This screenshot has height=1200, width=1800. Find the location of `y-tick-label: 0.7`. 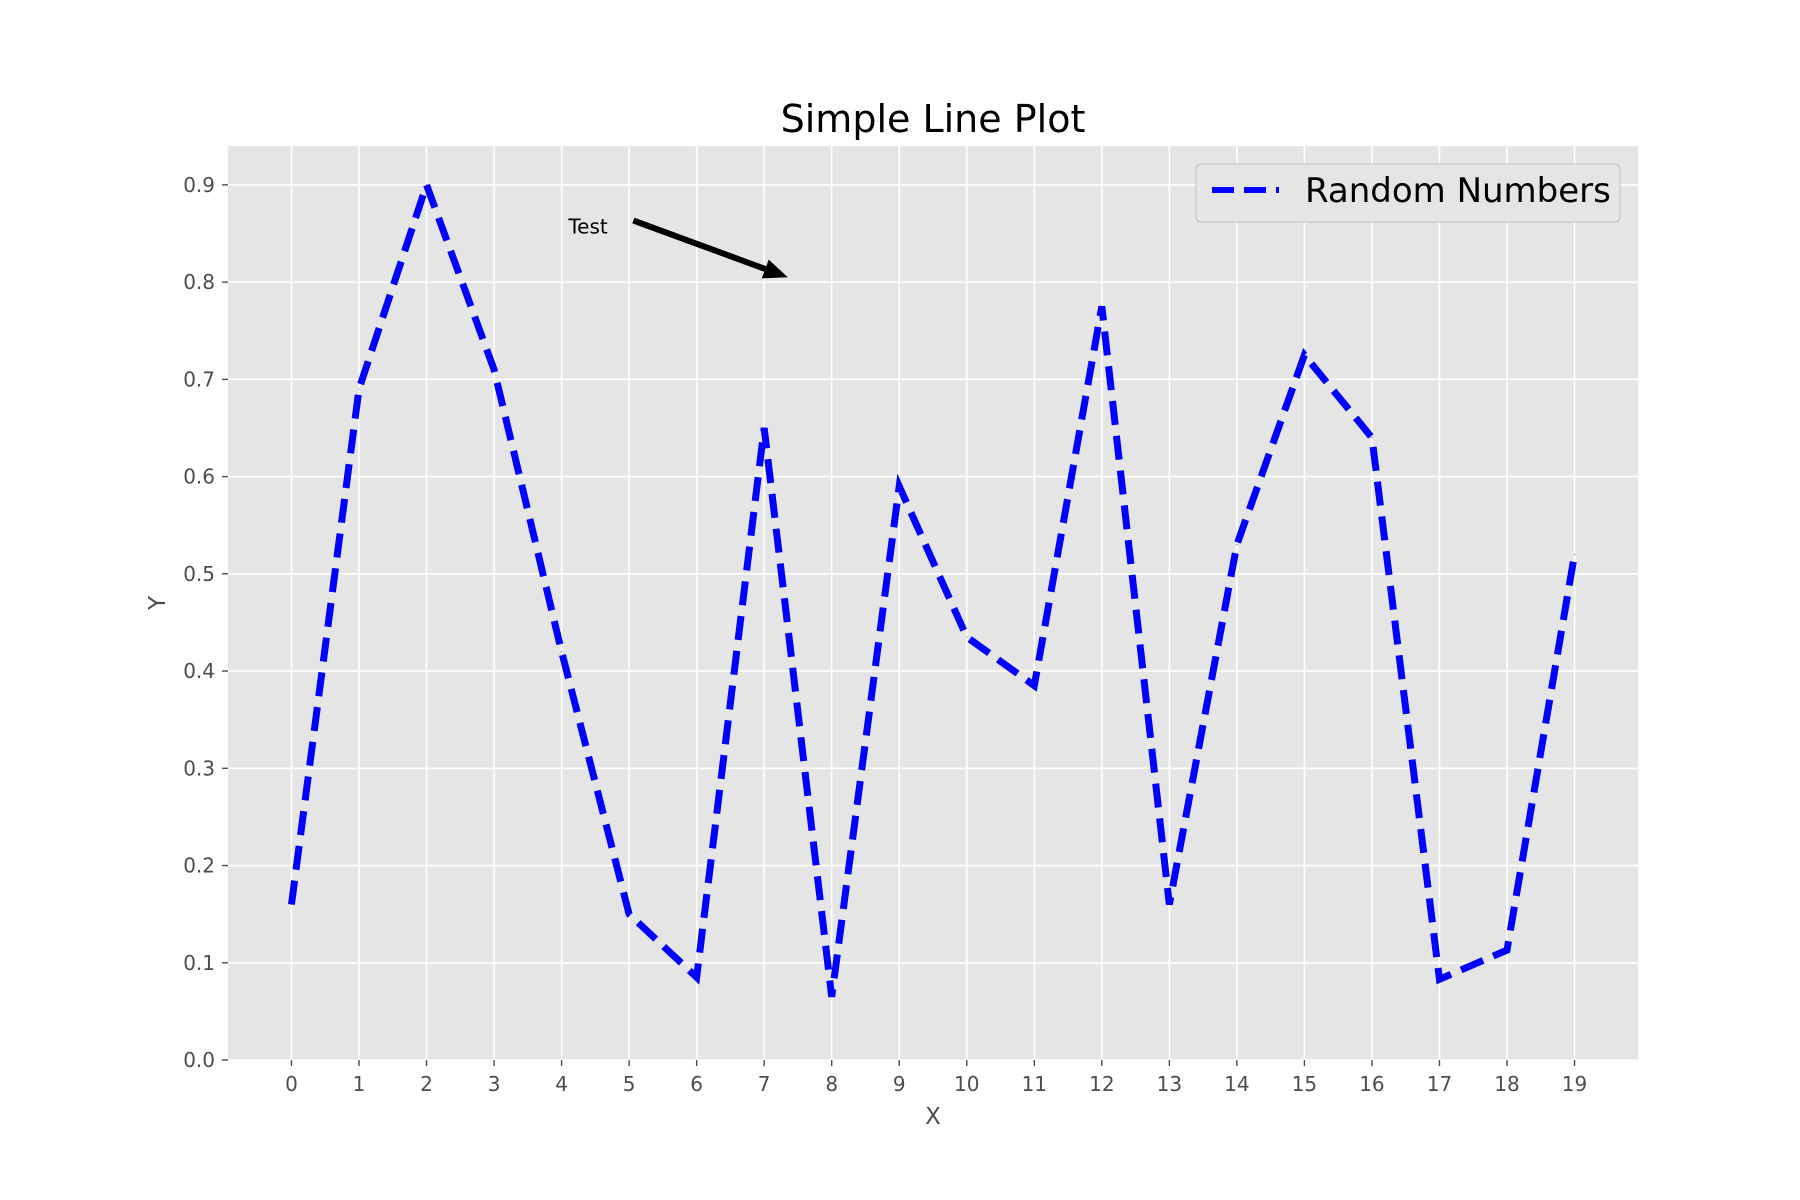

y-tick-label: 0.7 is located at coordinates (199, 379).